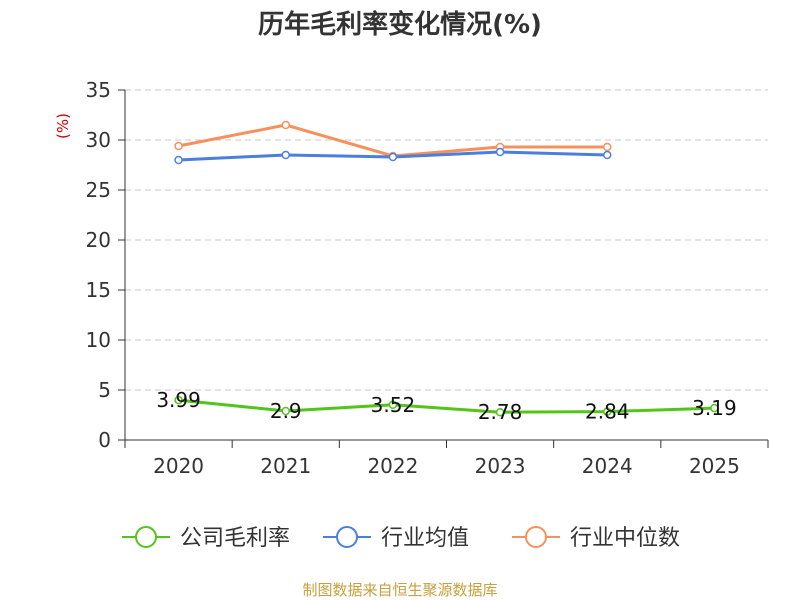  I want to click on data-label: 2.9, so click(286, 411).